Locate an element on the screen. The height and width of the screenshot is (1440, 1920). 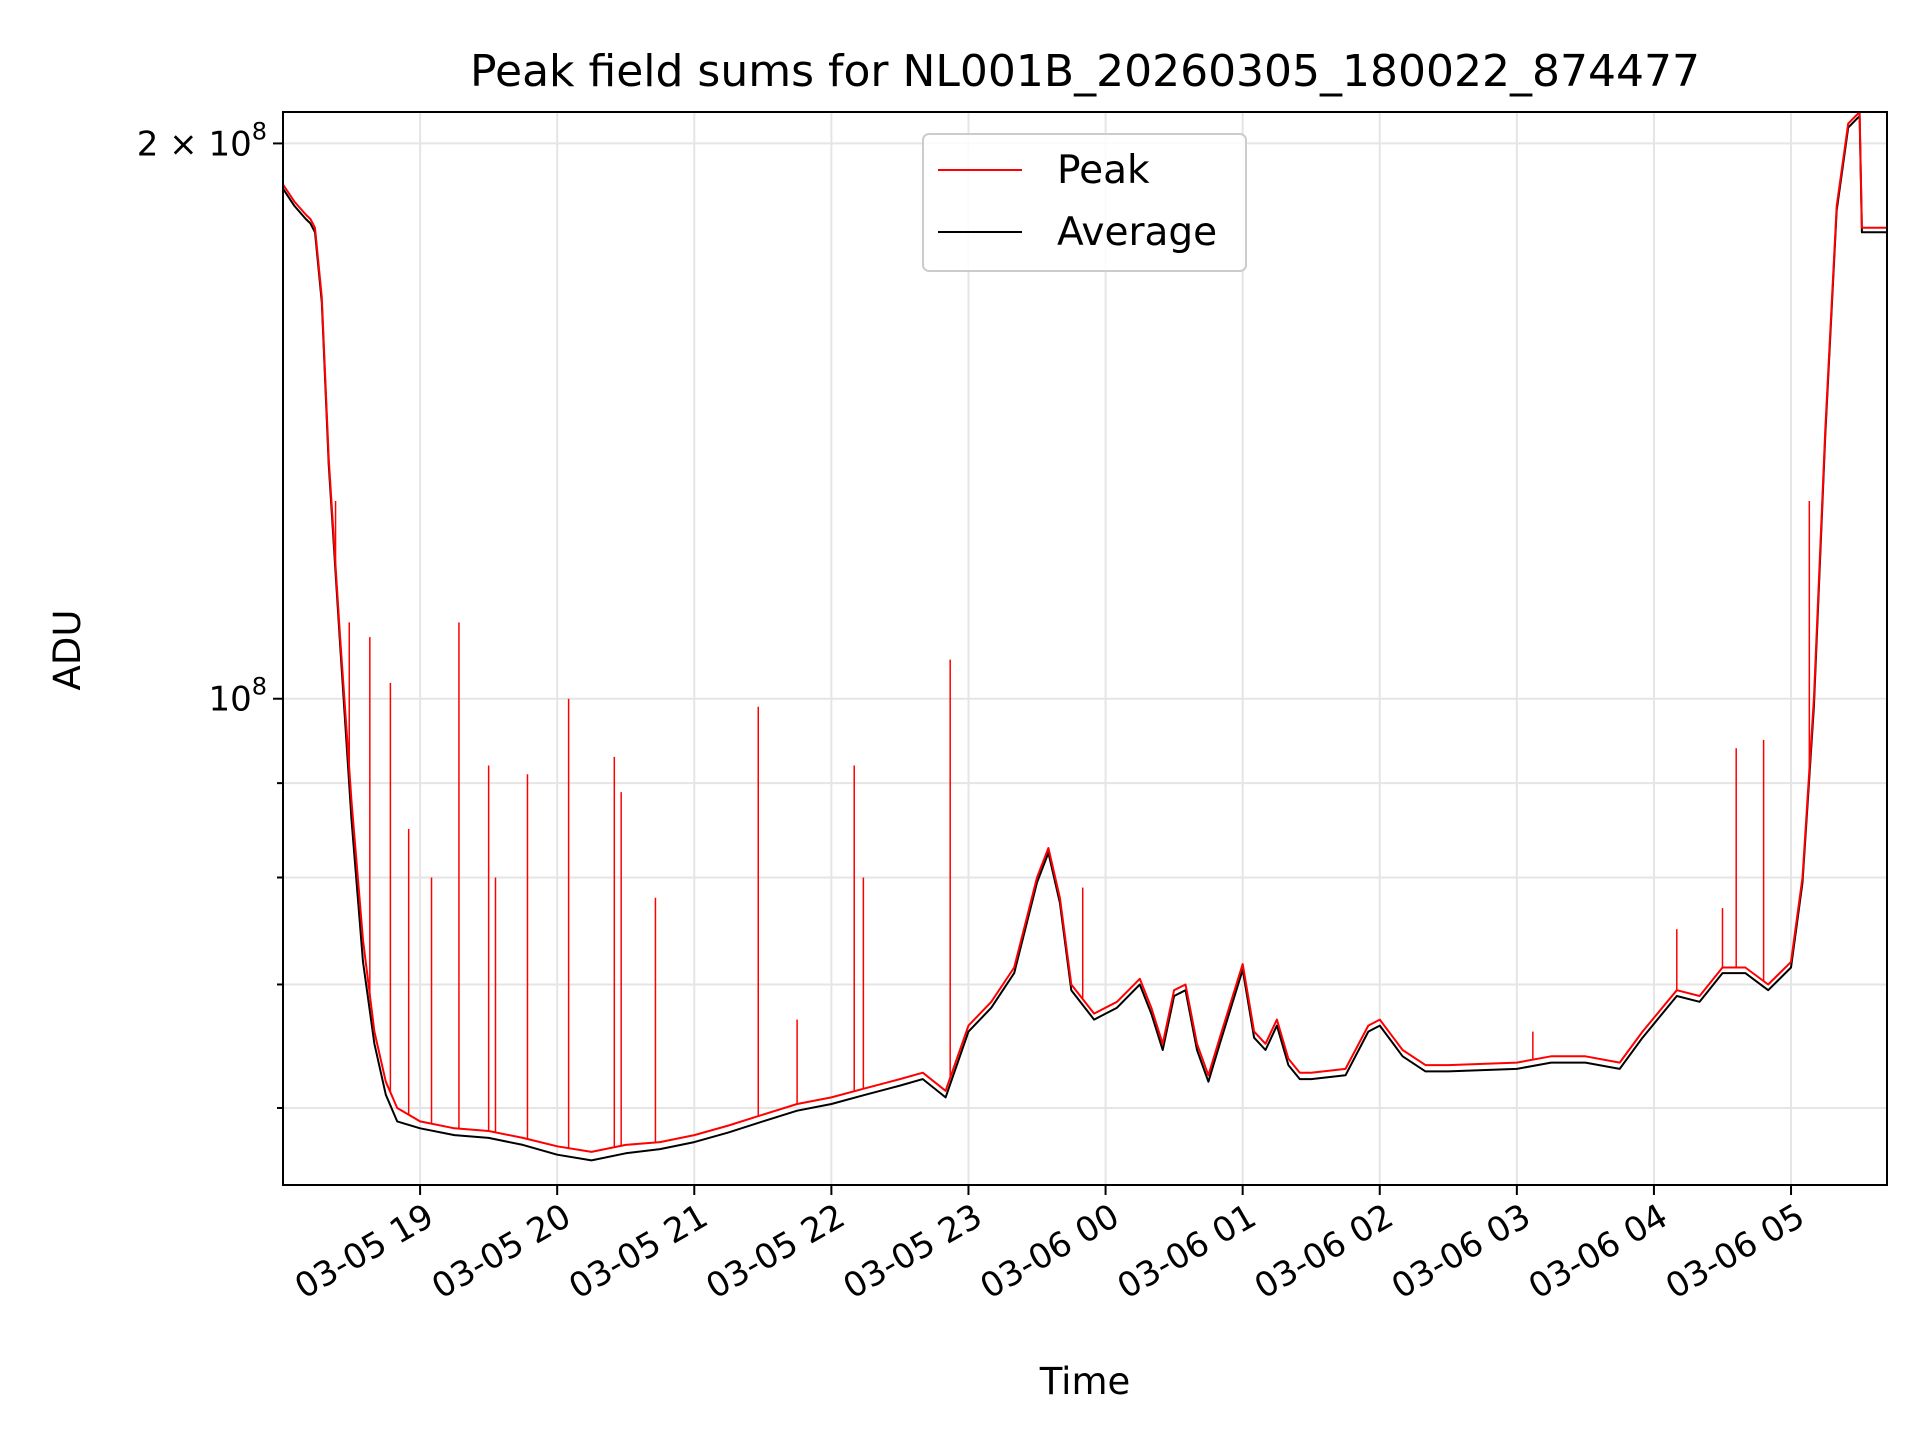
y-tick-label: 108 is located at coordinates (237, 696).